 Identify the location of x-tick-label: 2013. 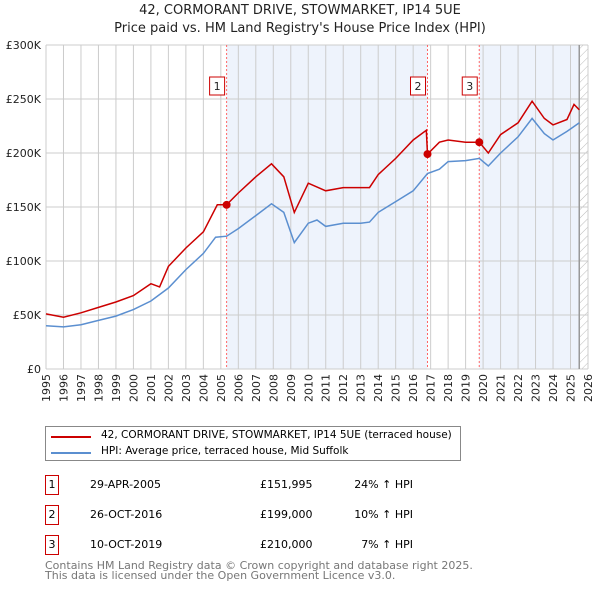
(361, 388).